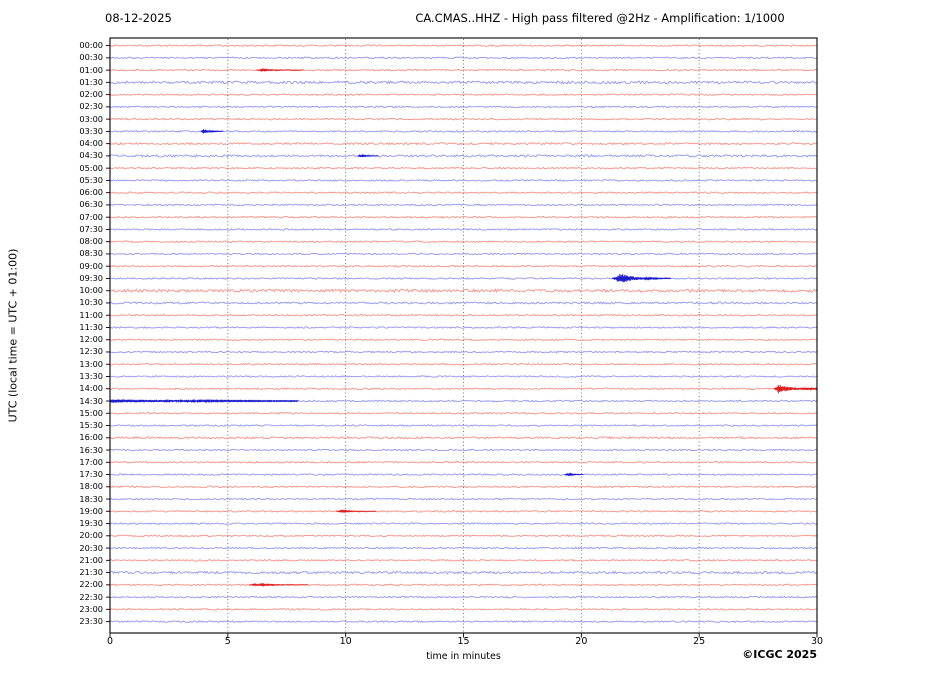 The height and width of the screenshot is (696, 927). I want to click on x-tick-label: 5, so click(227, 641).